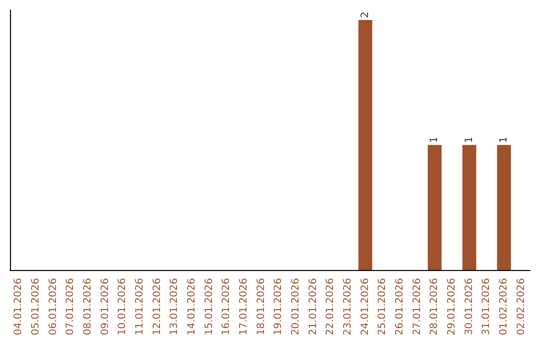 This screenshot has height=340, width=540. Describe the element at coordinates (313, 307) in the screenshot. I see `x-tick-label: 21.01.2026` at that location.